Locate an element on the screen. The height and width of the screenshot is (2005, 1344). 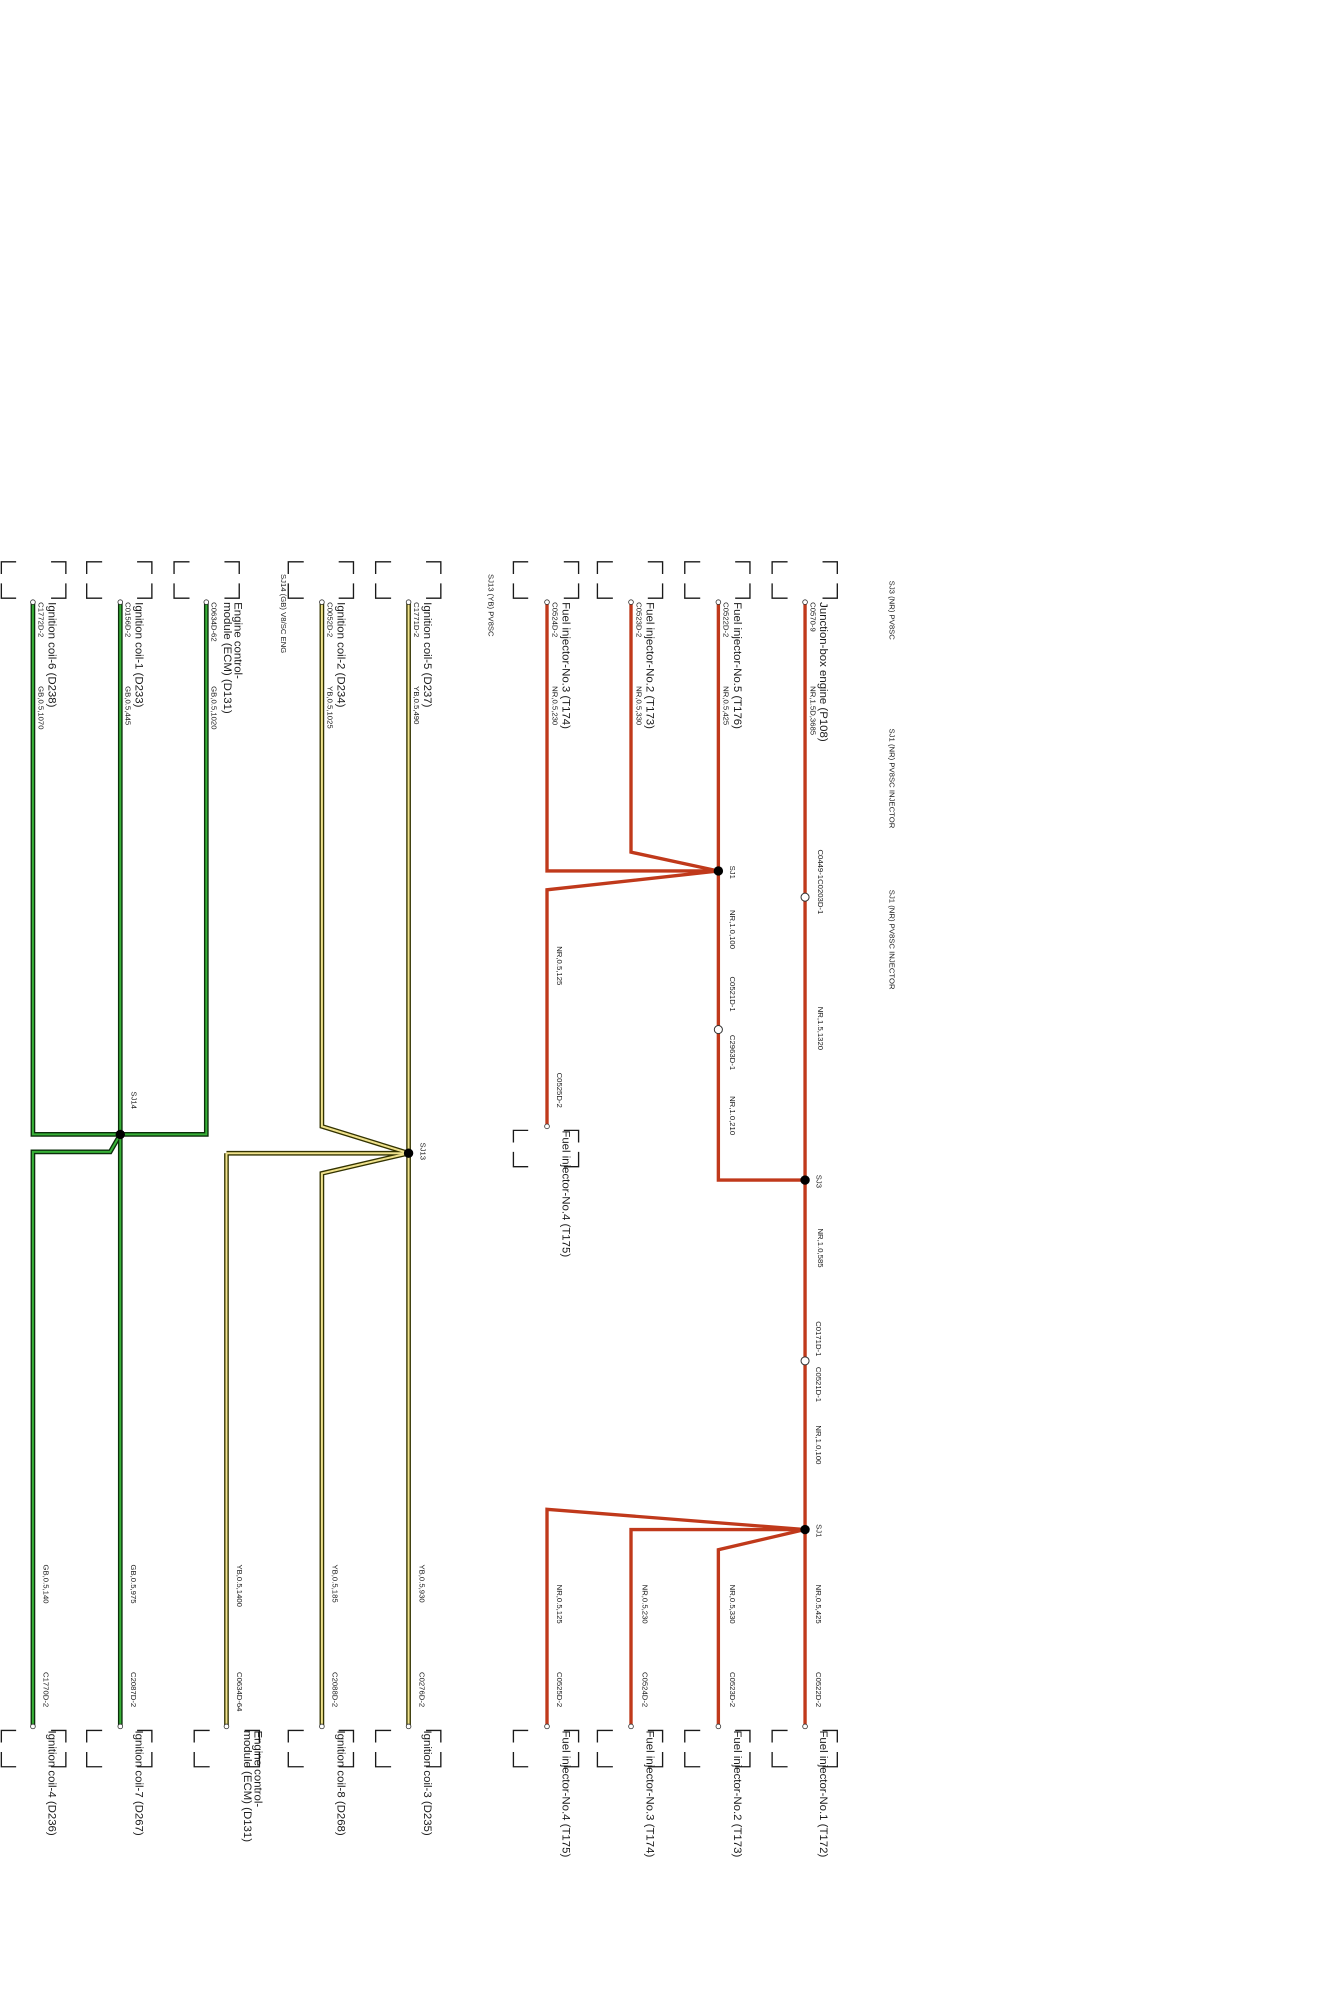
gb-wire-group is located at coordinates (119, 1164).